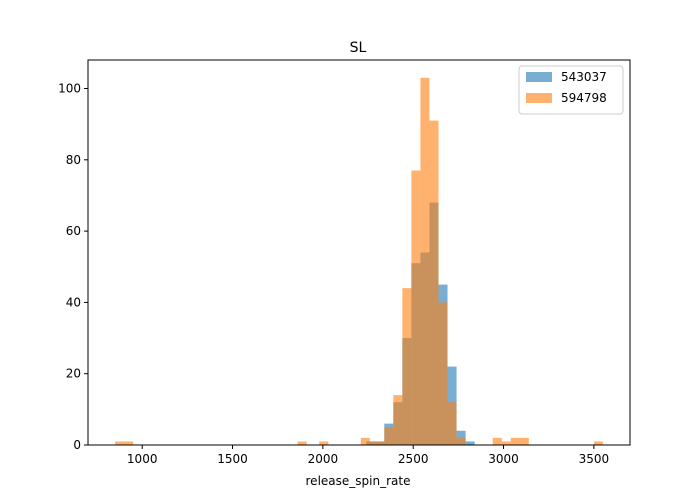  What do you see at coordinates (368, 455) in the screenshot?
I see `x-axis-ticks: 1000 1500 2000 2500 3000 3500` at bounding box center [368, 455].